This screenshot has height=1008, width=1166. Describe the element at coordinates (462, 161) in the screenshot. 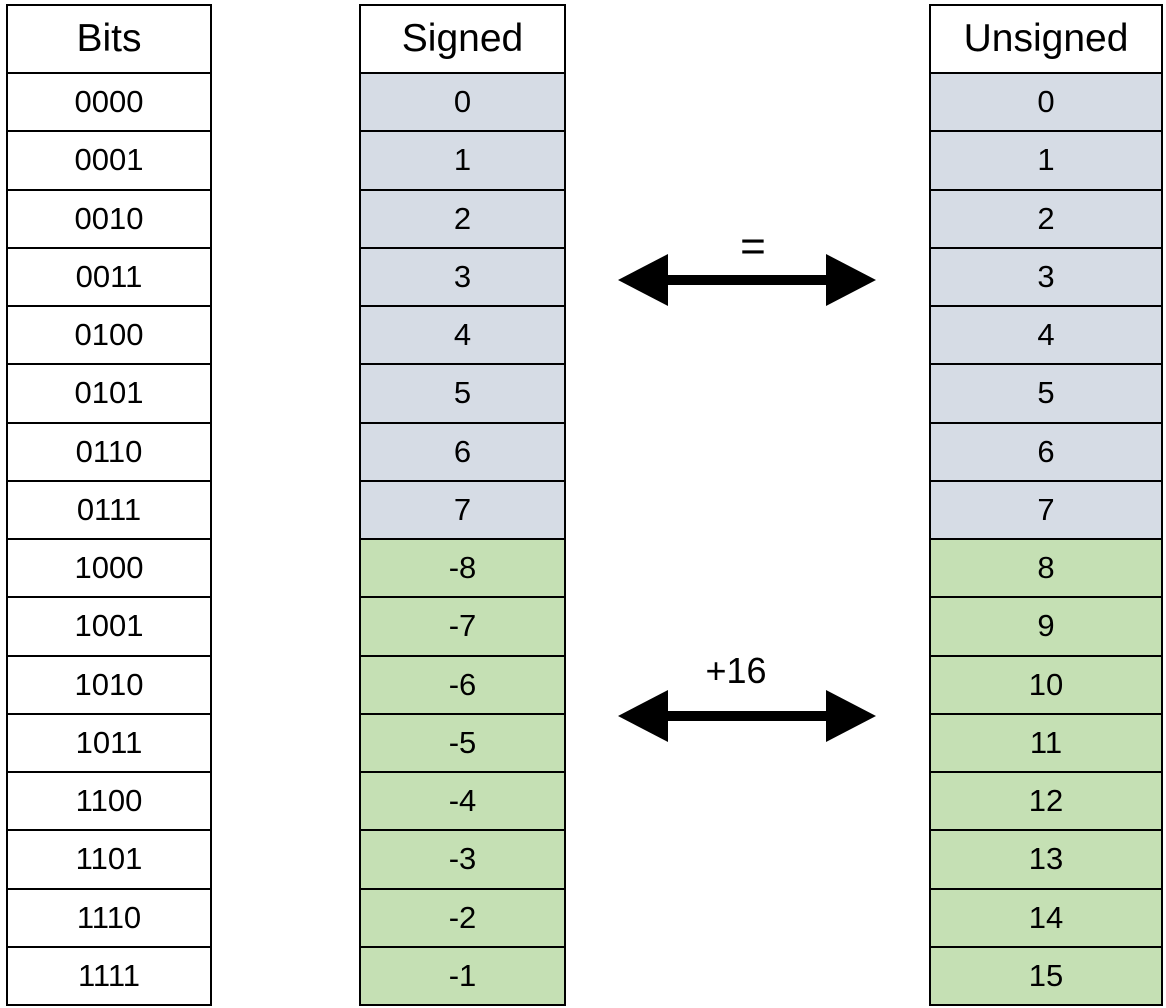

I see `signed-cell: 1` at that location.